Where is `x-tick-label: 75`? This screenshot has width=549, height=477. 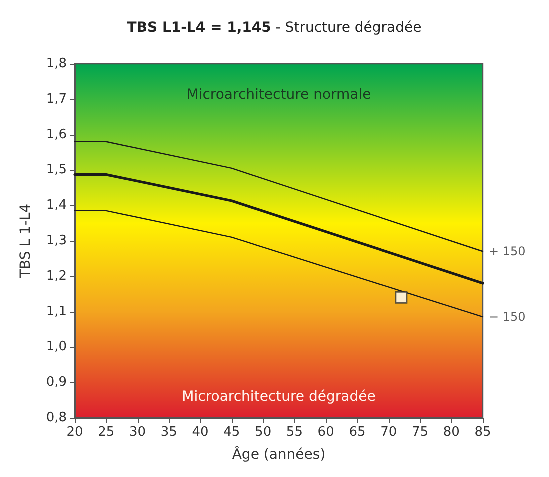
x-tick-label: 75 is located at coordinates (420, 432).